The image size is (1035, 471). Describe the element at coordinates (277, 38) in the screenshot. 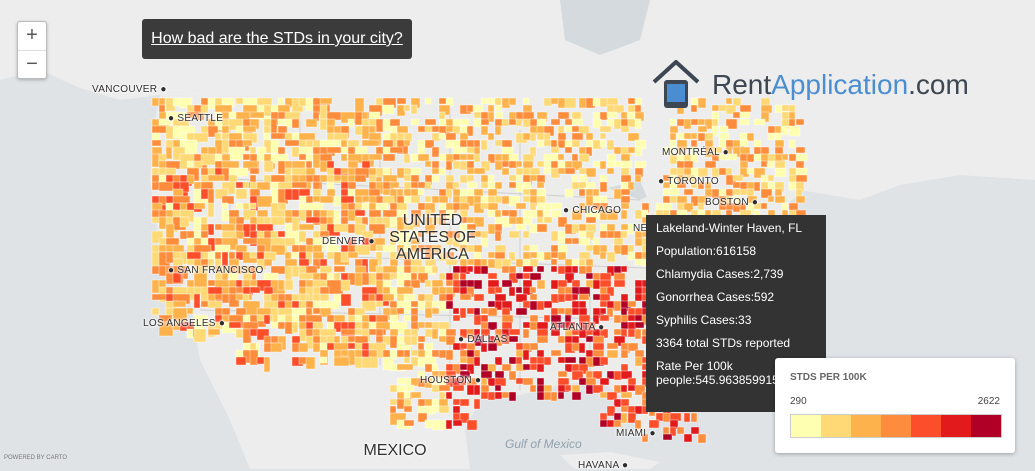

I see `title-link: How bad are the STDs in your city?` at that location.